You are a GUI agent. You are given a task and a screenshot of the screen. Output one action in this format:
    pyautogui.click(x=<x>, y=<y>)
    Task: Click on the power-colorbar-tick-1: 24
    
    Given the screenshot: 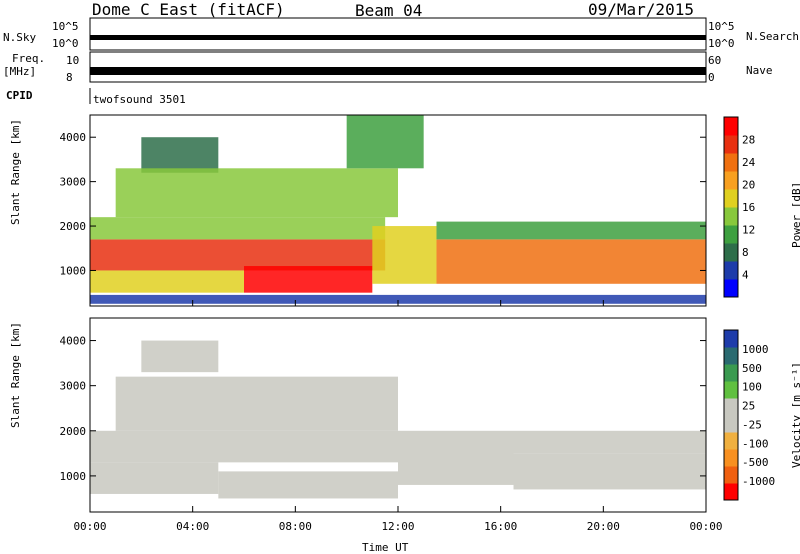 What is the action you would take?
    pyautogui.click(x=749, y=162)
    